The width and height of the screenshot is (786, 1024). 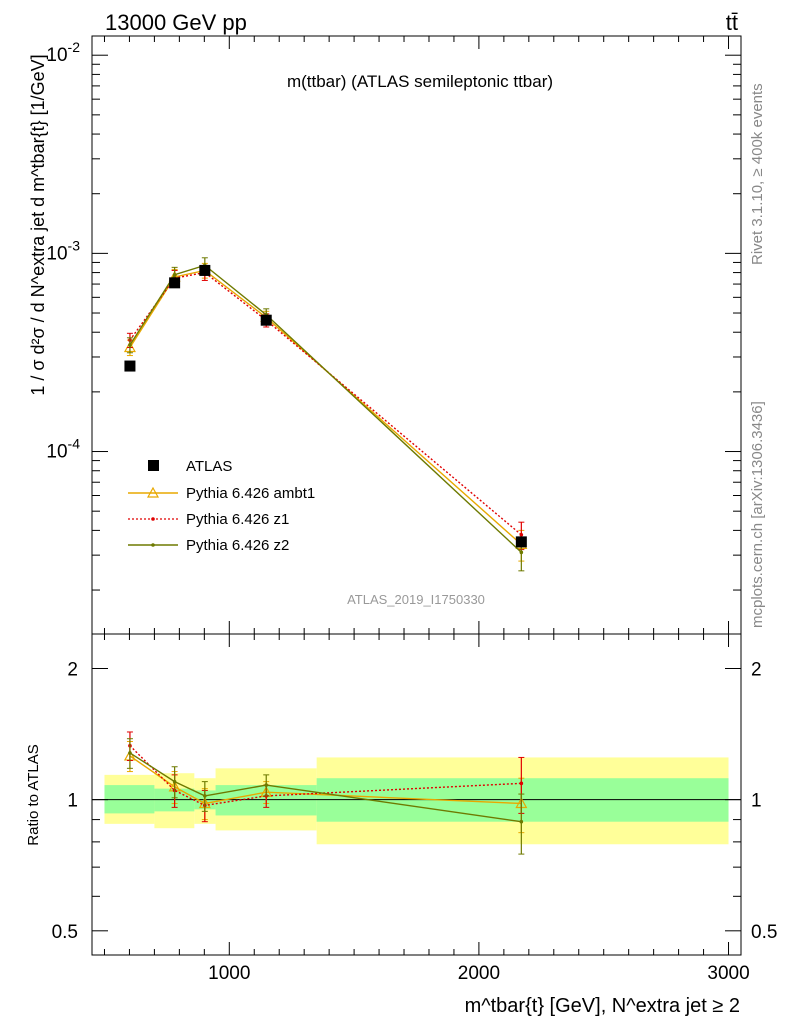 I want to click on plot-title: m(ttbar) (ATLAS semileptonic ttbar), so click(x=420, y=81).